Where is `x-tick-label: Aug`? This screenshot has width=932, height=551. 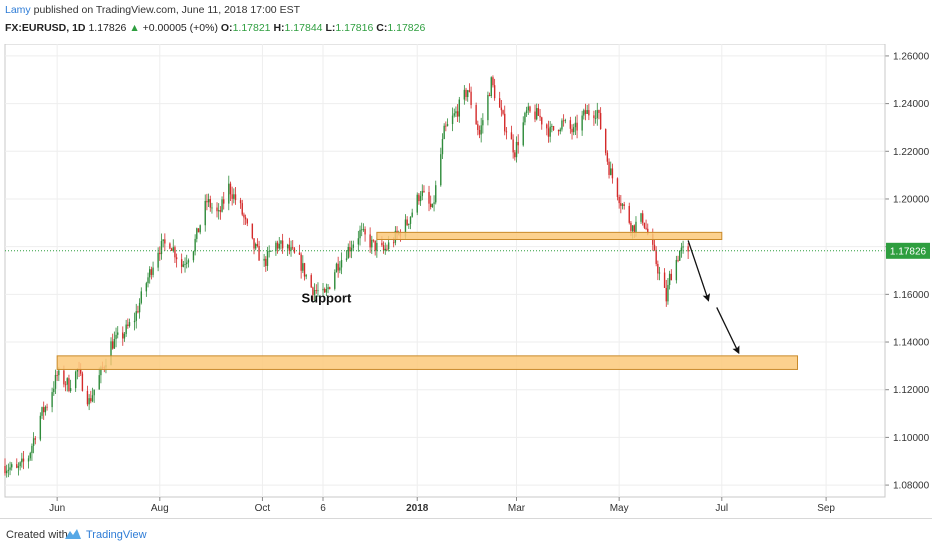
x-tick-label: Aug is located at coordinates (160, 508).